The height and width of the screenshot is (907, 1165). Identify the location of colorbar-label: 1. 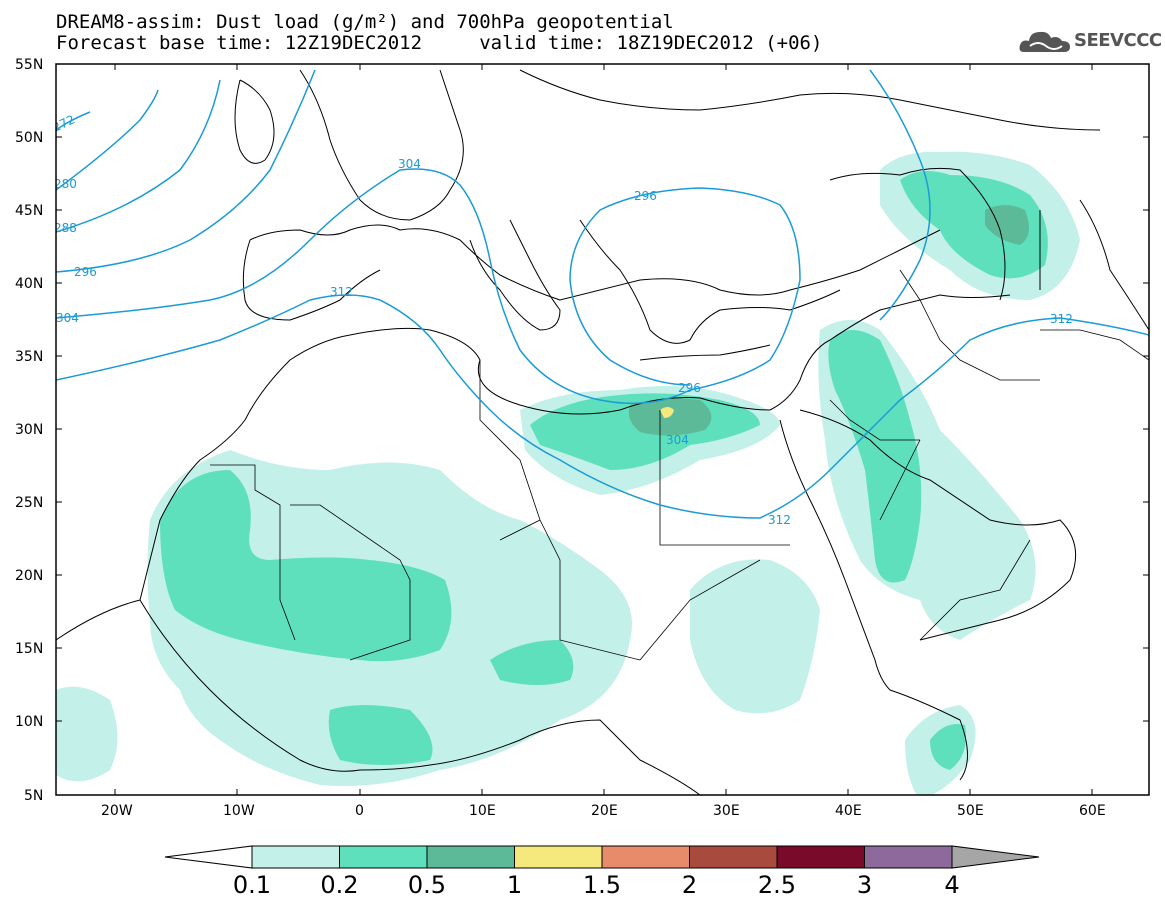
(514, 885).